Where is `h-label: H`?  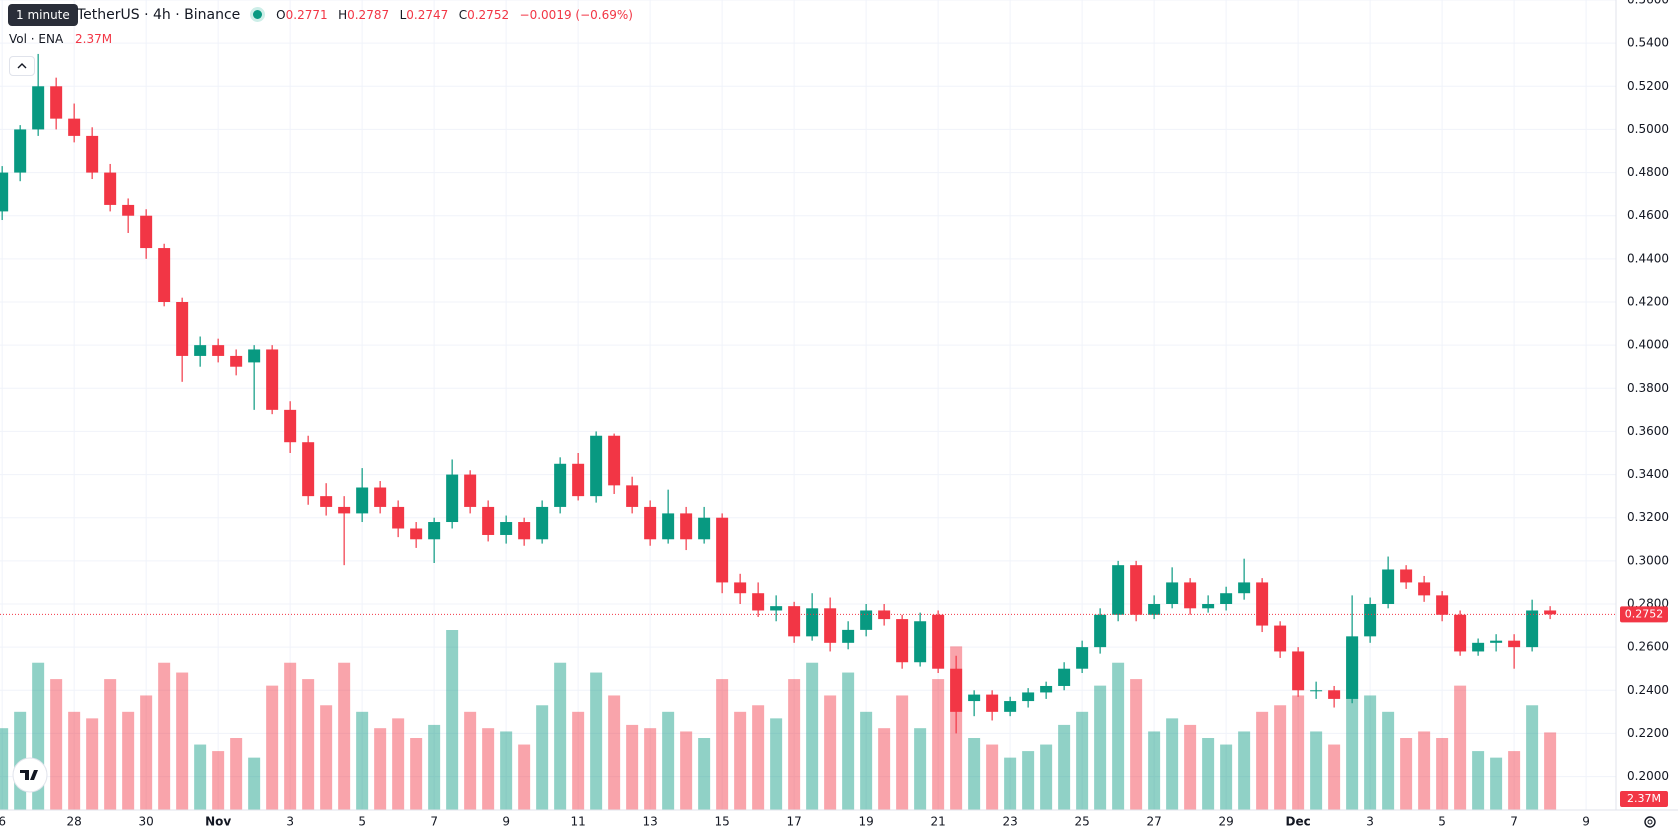
h-label: H is located at coordinates (343, 15).